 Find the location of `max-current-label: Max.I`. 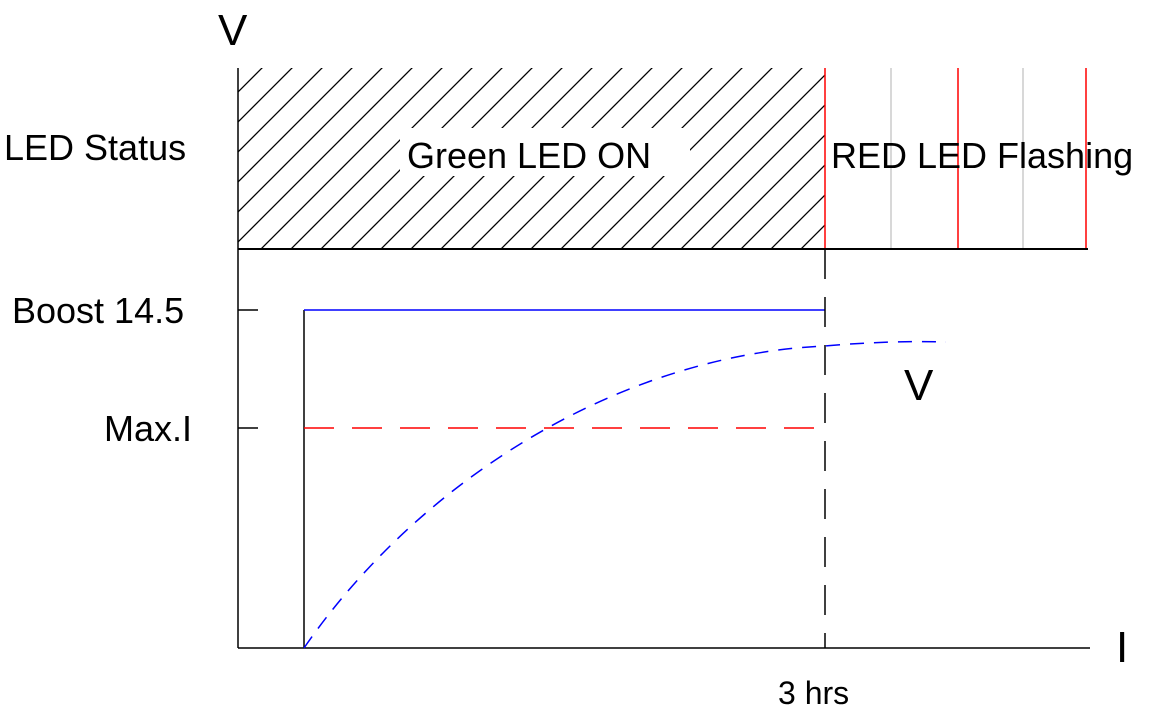

max-current-label: Max.I is located at coordinates (148, 428).